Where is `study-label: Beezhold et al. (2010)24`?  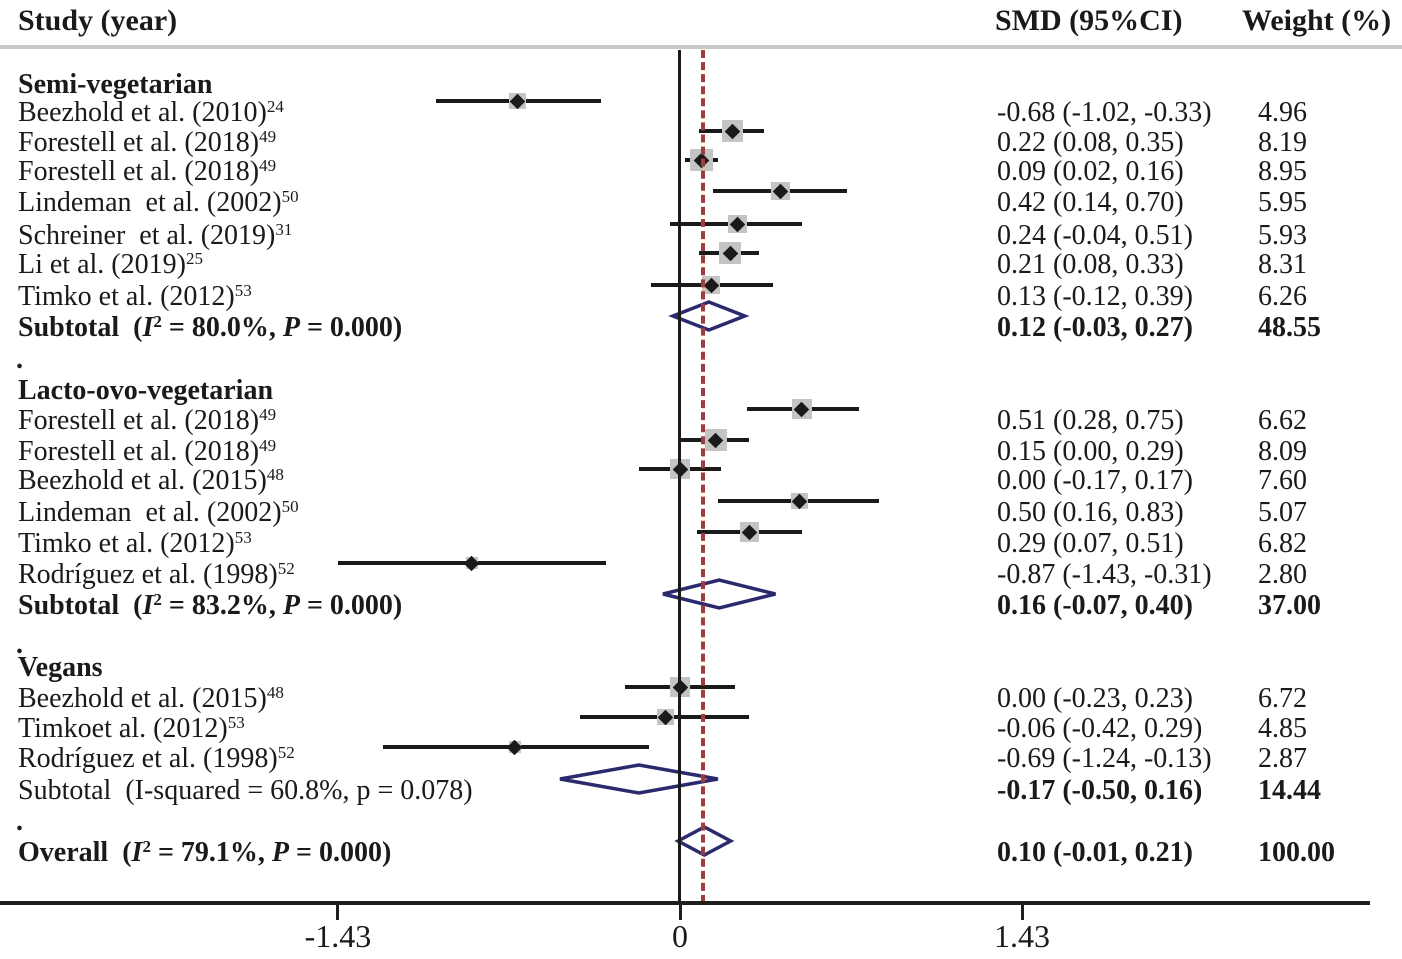
study-label: Beezhold et al. (2010)24 is located at coordinates (151, 112).